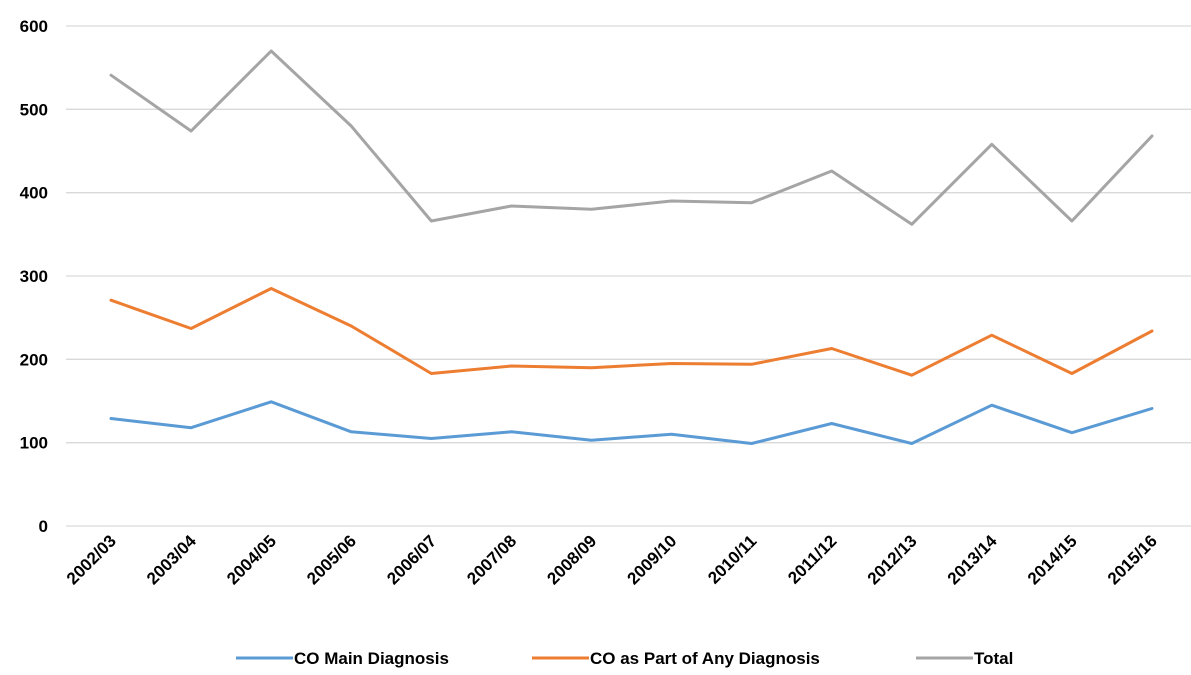 The height and width of the screenshot is (675, 1191). I want to click on legend-label: Total, so click(993, 658).